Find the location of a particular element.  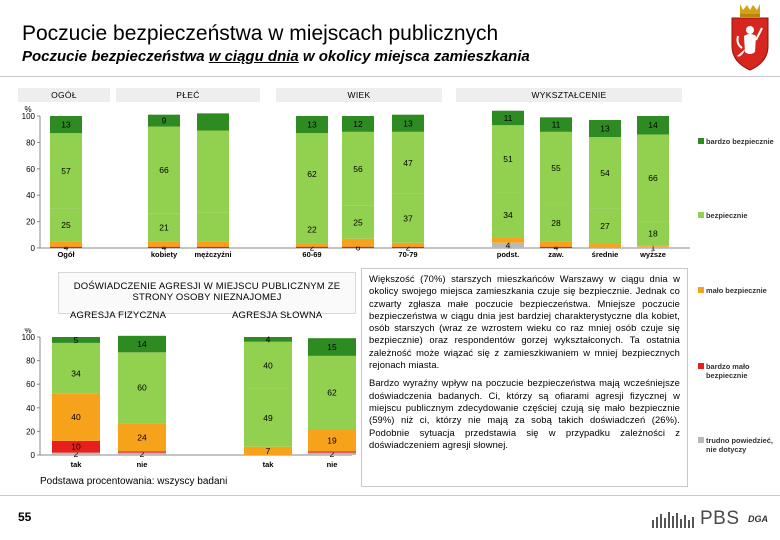

data-label: 7 is located at coordinates (268, 451).